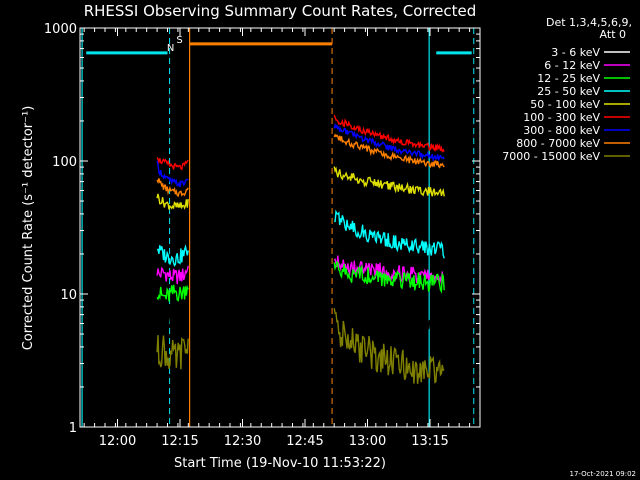  I want to click on x-tick-label: 12:00, so click(117, 441).